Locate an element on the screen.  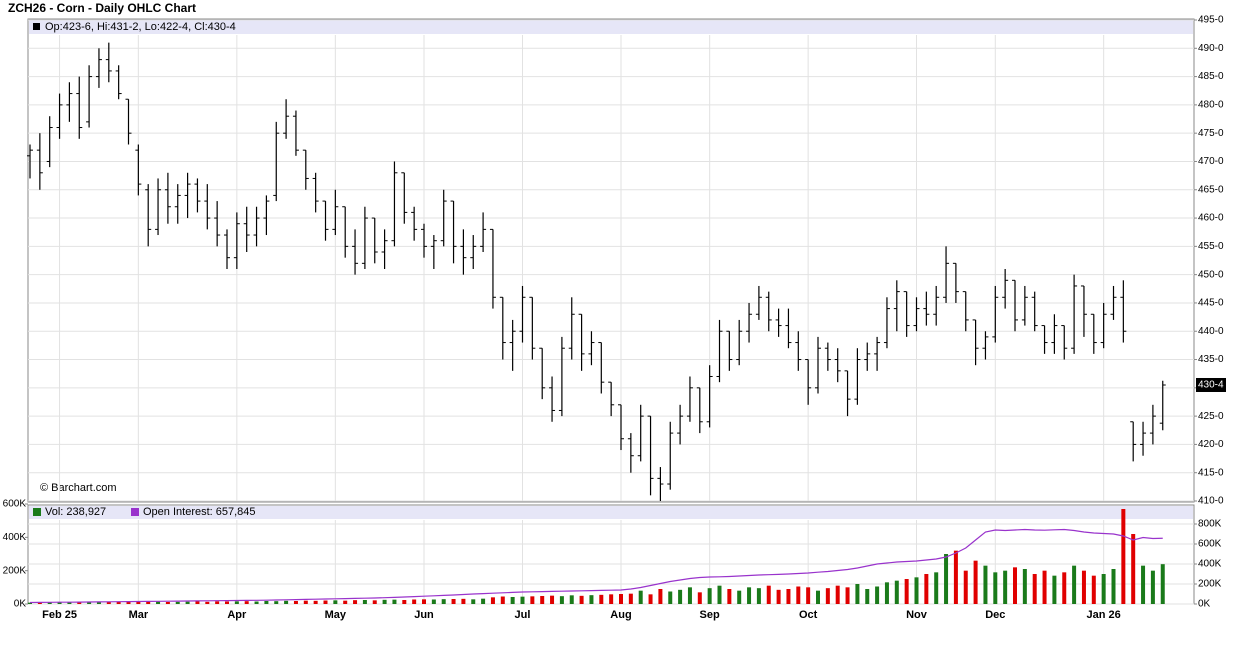
chart-title: ZCH26 - Corn - Daily OHLC Chart is located at coordinates (102, 8).